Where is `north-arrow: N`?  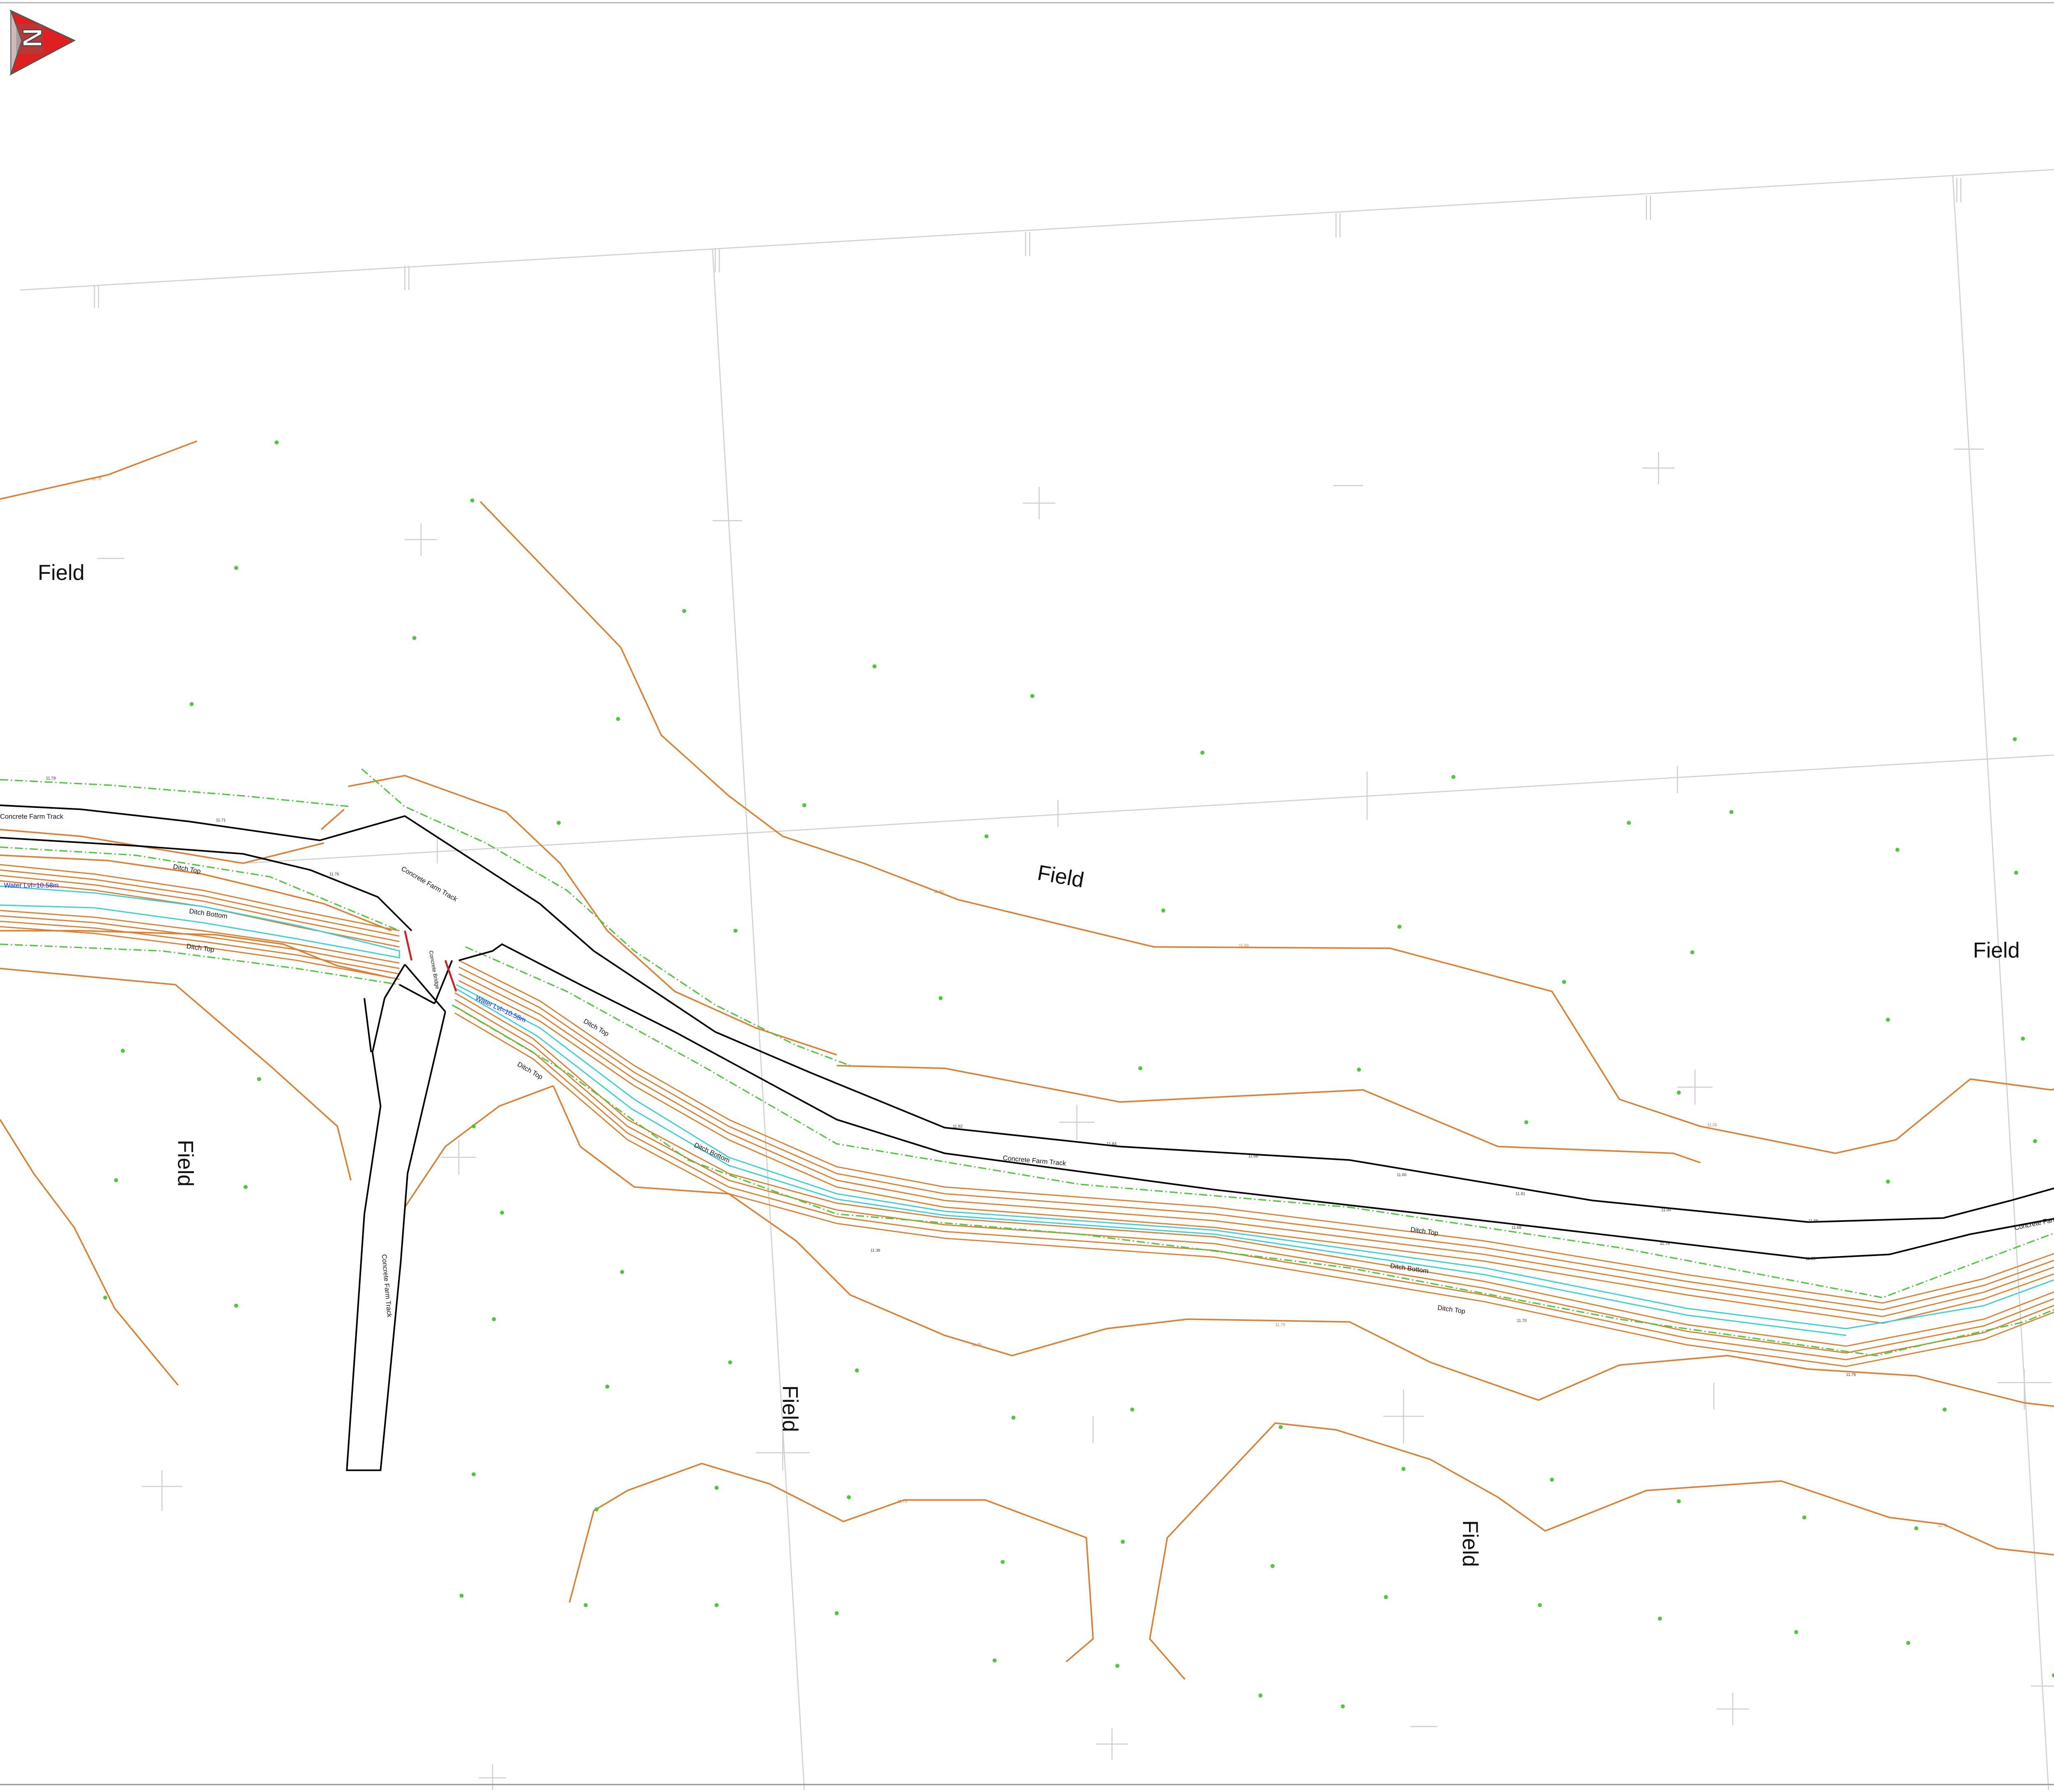 north-arrow: N is located at coordinates (42, 42).